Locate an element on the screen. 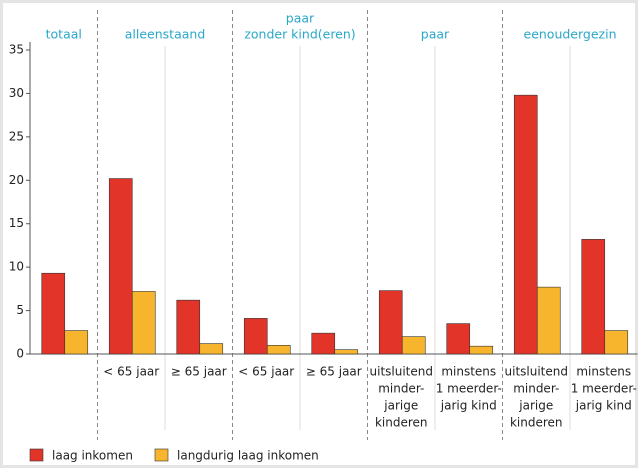 The image size is (638, 468). y-tick-label: 15 is located at coordinates (16, 223).